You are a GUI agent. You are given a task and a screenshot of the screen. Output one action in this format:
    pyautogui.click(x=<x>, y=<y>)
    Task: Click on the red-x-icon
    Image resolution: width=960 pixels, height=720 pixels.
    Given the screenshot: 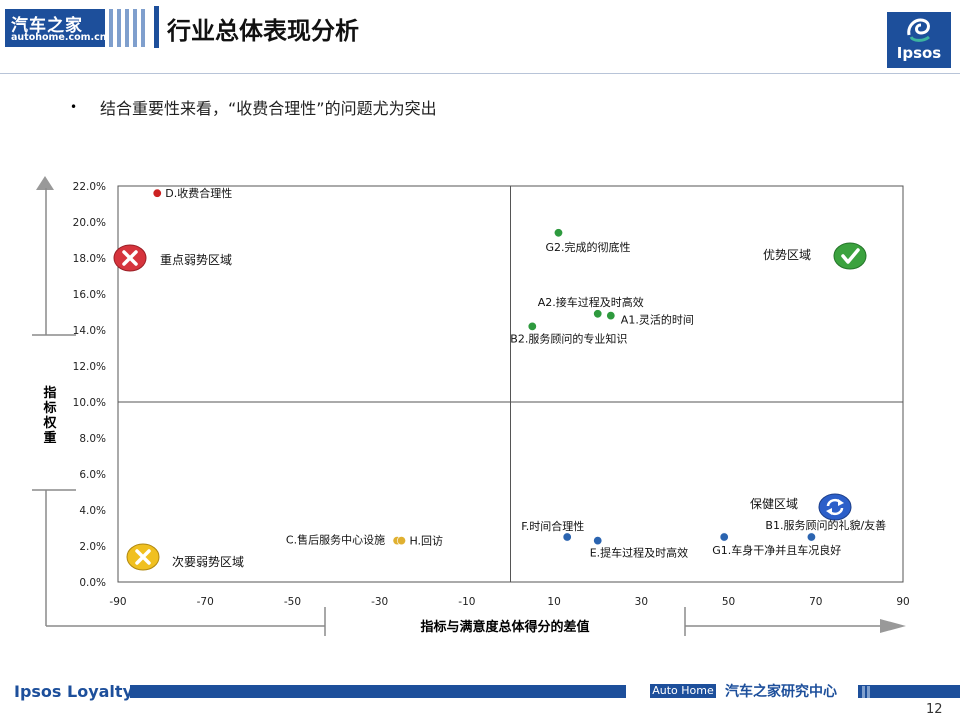 What is the action you would take?
    pyautogui.click(x=130, y=258)
    